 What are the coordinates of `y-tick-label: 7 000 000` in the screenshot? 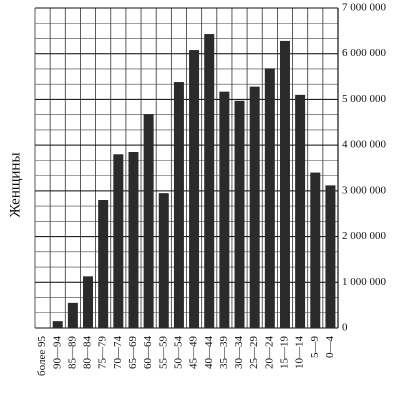 It's located at (364, 8).